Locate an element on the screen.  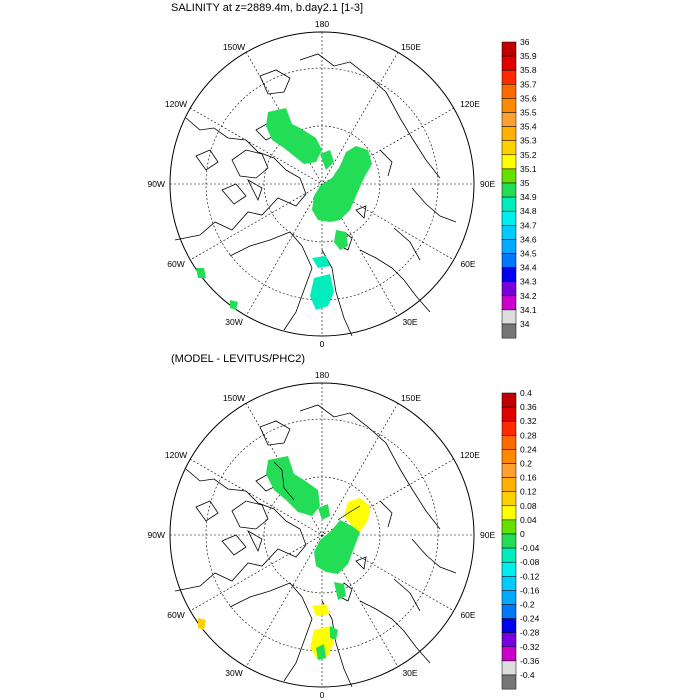
panel-1-title: SALINITY at z=2889.4m, b.day2.1 [1-3] is located at coordinates (267, 8).